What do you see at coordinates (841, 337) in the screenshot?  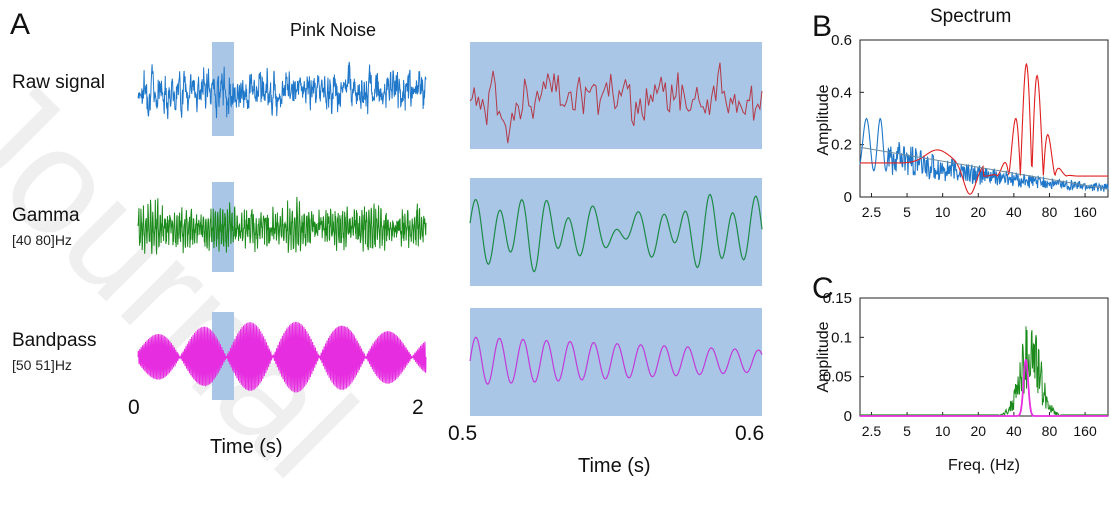 I see `panel-c-ytick-label: 0.1` at bounding box center [841, 337].